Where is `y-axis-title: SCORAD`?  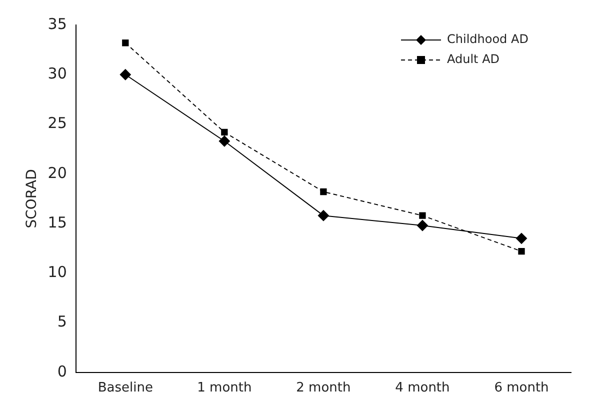 y-axis-title: SCORAD is located at coordinates (32, 198).